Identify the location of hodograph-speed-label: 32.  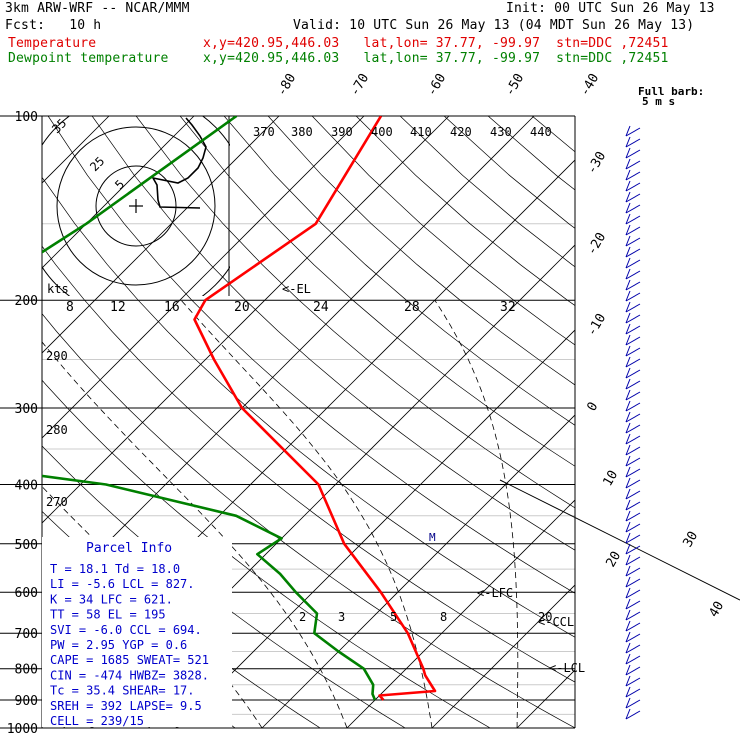
(508, 307).